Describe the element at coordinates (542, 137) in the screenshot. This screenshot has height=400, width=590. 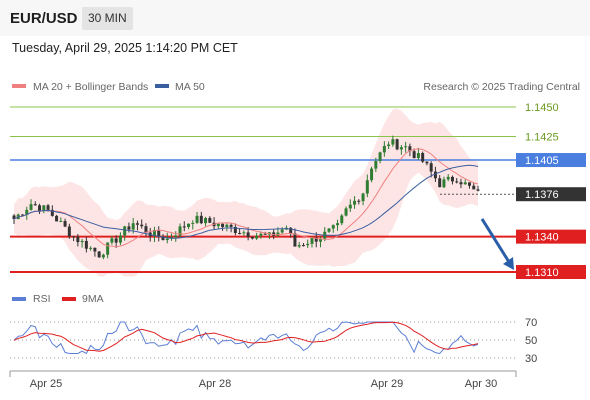
I see `level-label-1.1425: 1.1425` at that location.